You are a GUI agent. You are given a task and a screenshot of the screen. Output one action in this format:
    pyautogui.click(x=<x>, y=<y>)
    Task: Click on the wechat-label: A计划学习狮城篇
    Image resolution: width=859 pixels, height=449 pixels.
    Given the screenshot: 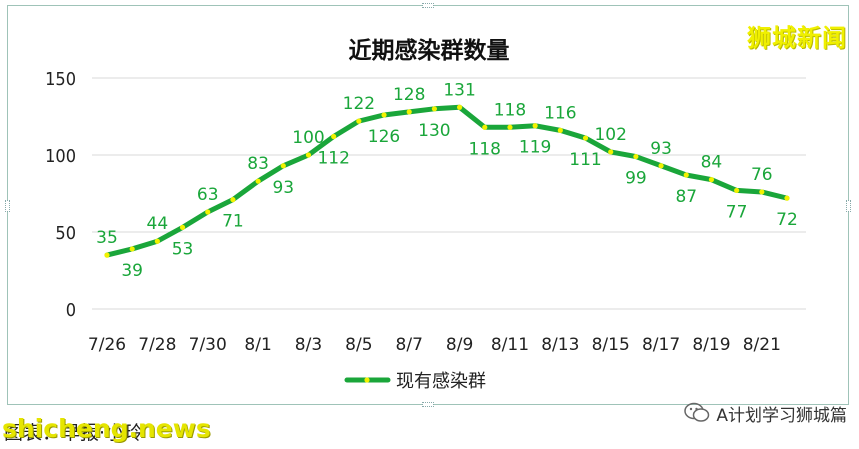 What is the action you would take?
    pyautogui.click(x=781, y=415)
    